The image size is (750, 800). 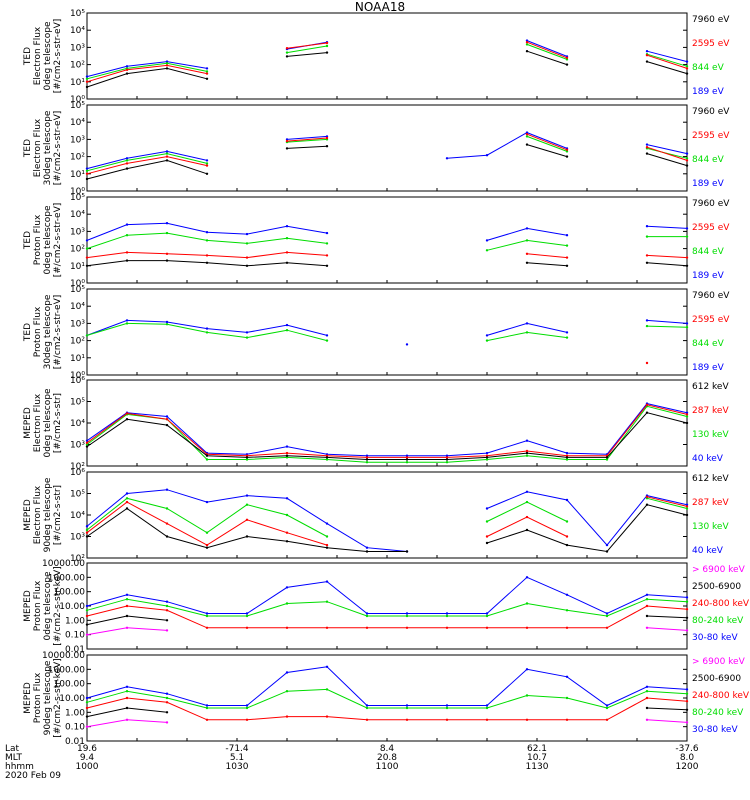 I want to click on y-tick-label: 0.01, so click(x=75, y=742).